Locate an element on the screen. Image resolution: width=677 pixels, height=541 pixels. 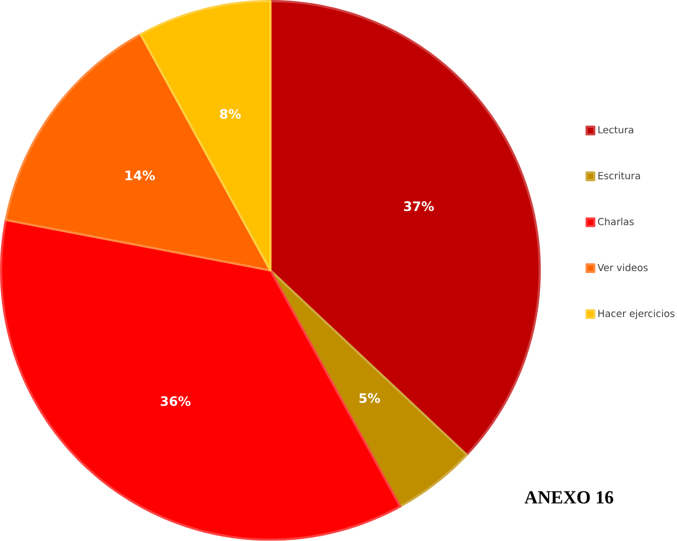
legend-label: Lectura is located at coordinates (616, 130).